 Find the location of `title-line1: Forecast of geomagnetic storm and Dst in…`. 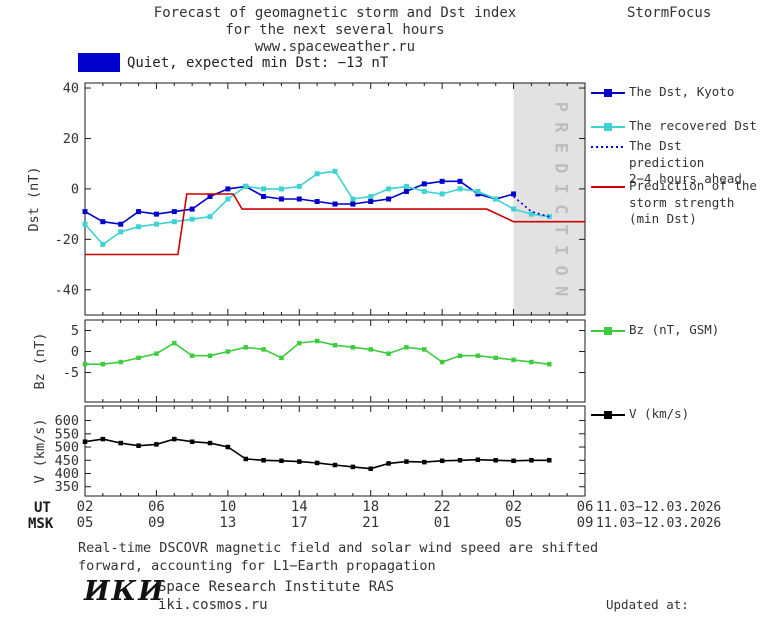

title-line1: Forecast of geomagnetic storm and Dst in… is located at coordinates (335, 13).